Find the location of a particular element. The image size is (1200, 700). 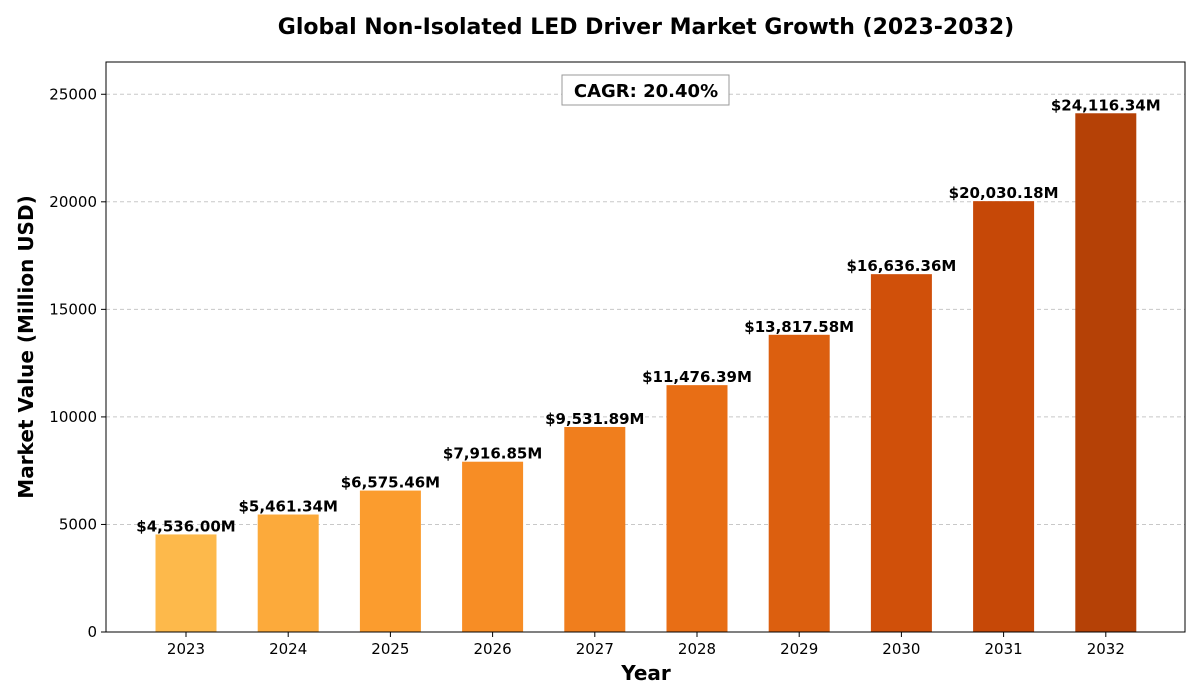

x-tick-label: 2028 is located at coordinates (697, 649).